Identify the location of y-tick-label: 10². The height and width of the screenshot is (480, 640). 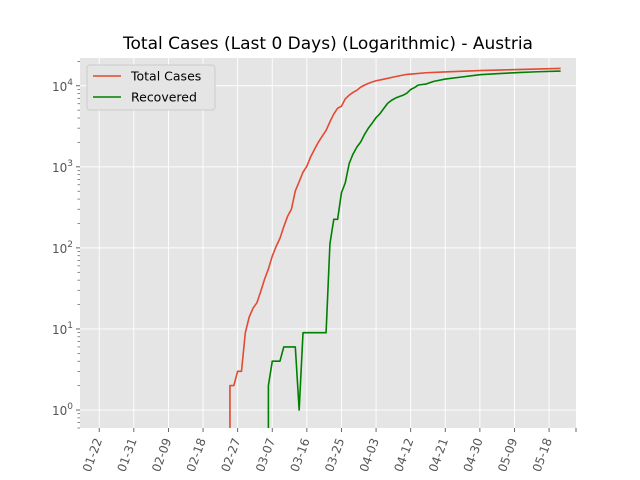
(62, 248).